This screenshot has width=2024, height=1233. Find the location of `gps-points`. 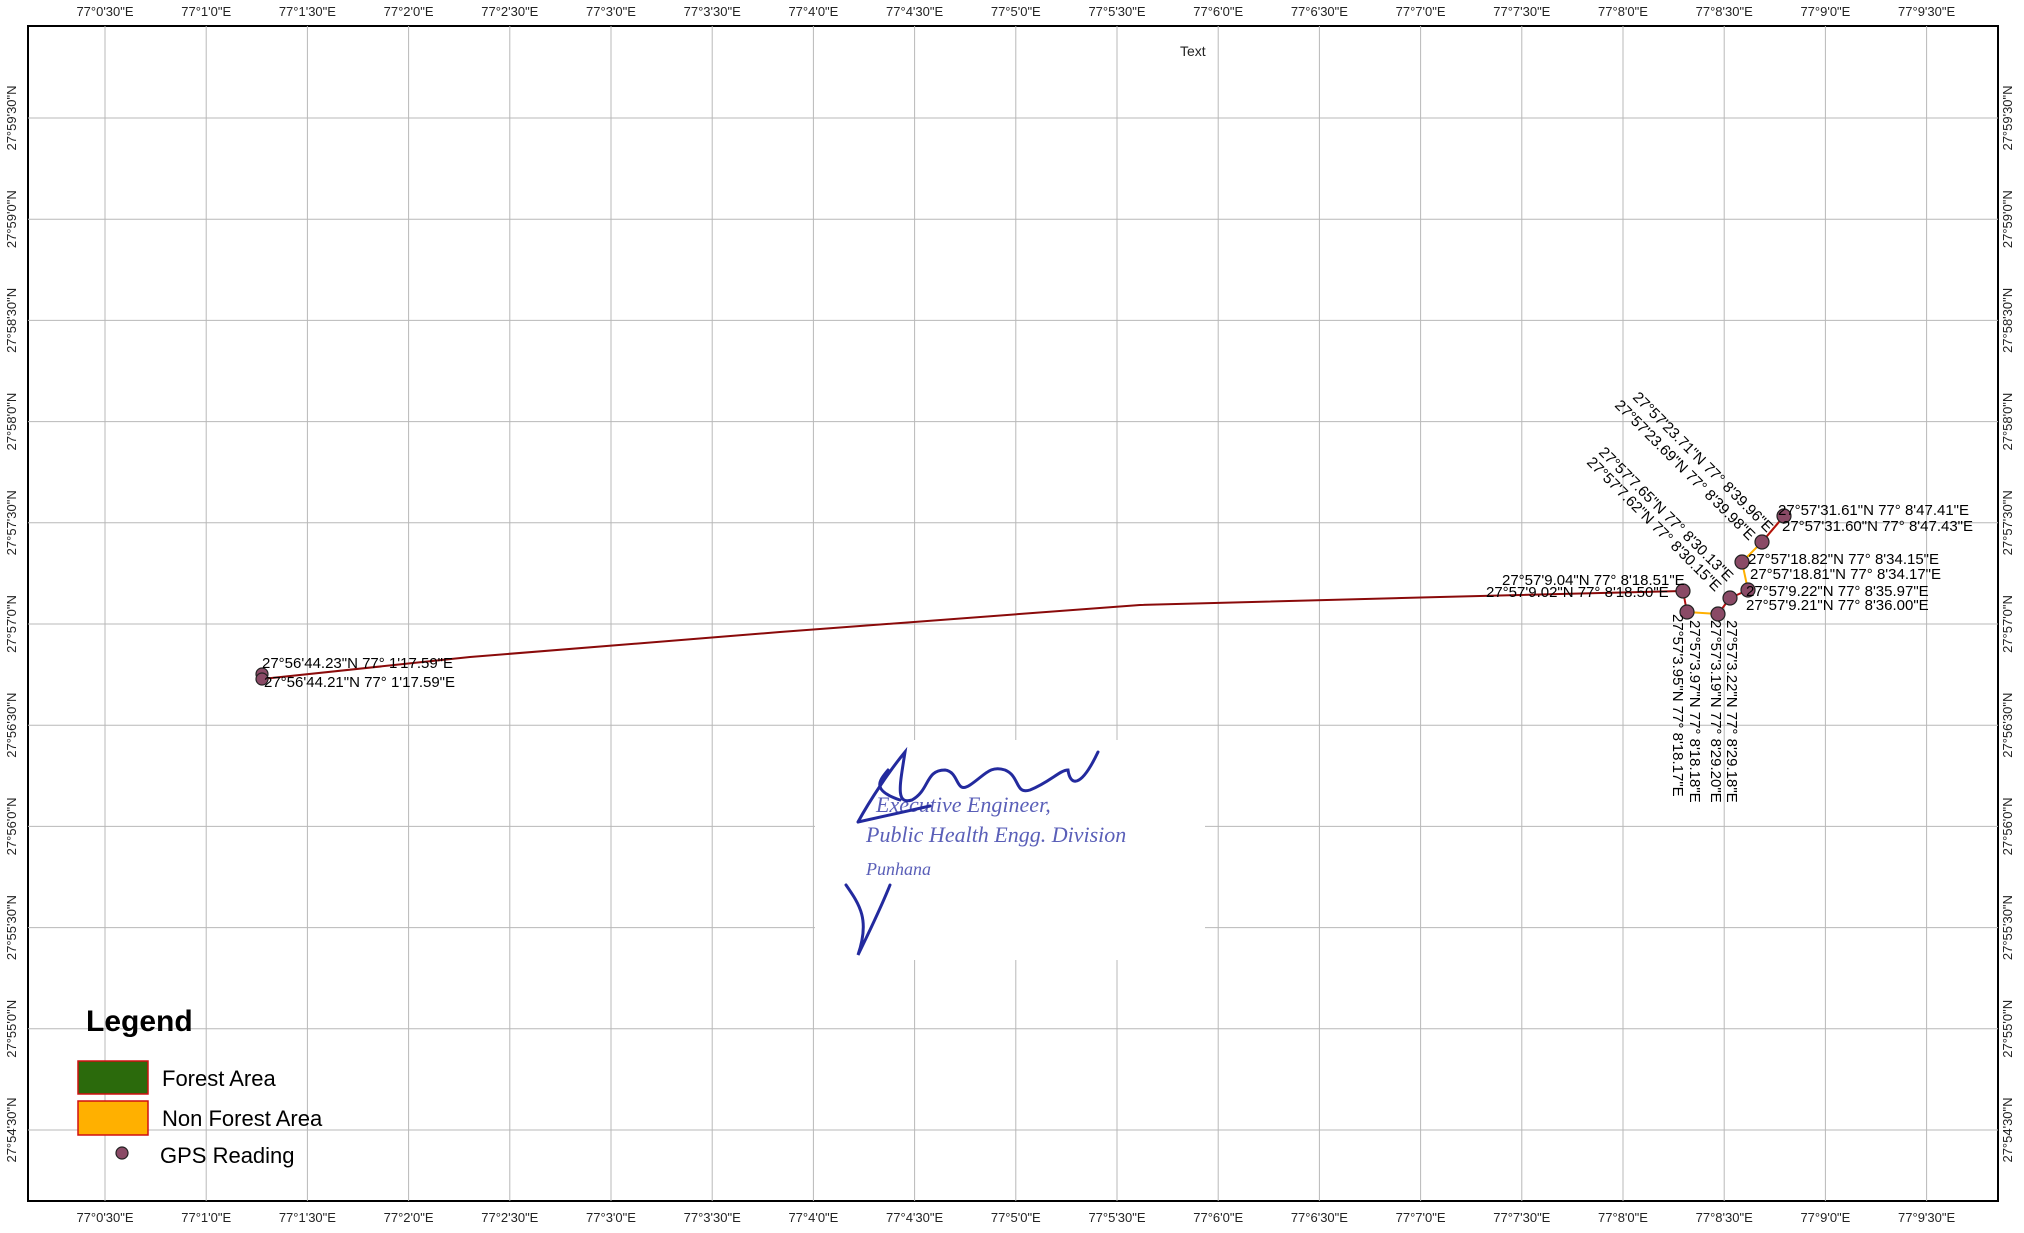

gps-points is located at coordinates (1023, 597).